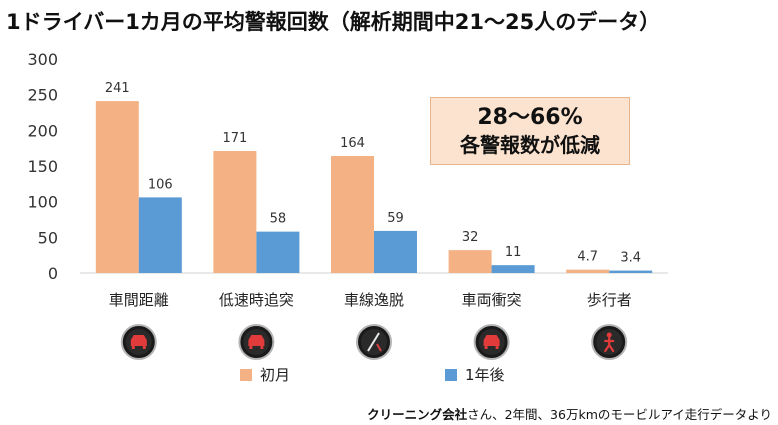 The height and width of the screenshot is (425, 778). Describe the element at coordinates (609, 342) in the screenshot. I see `pedestrian-warning-icon` at that location.